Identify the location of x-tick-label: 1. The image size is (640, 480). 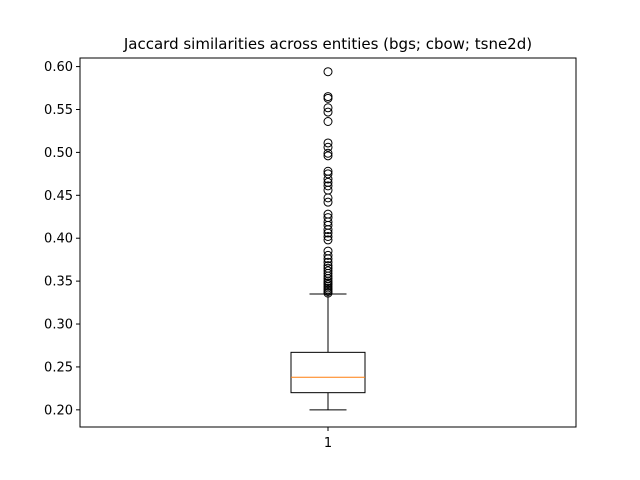
(328, 443).